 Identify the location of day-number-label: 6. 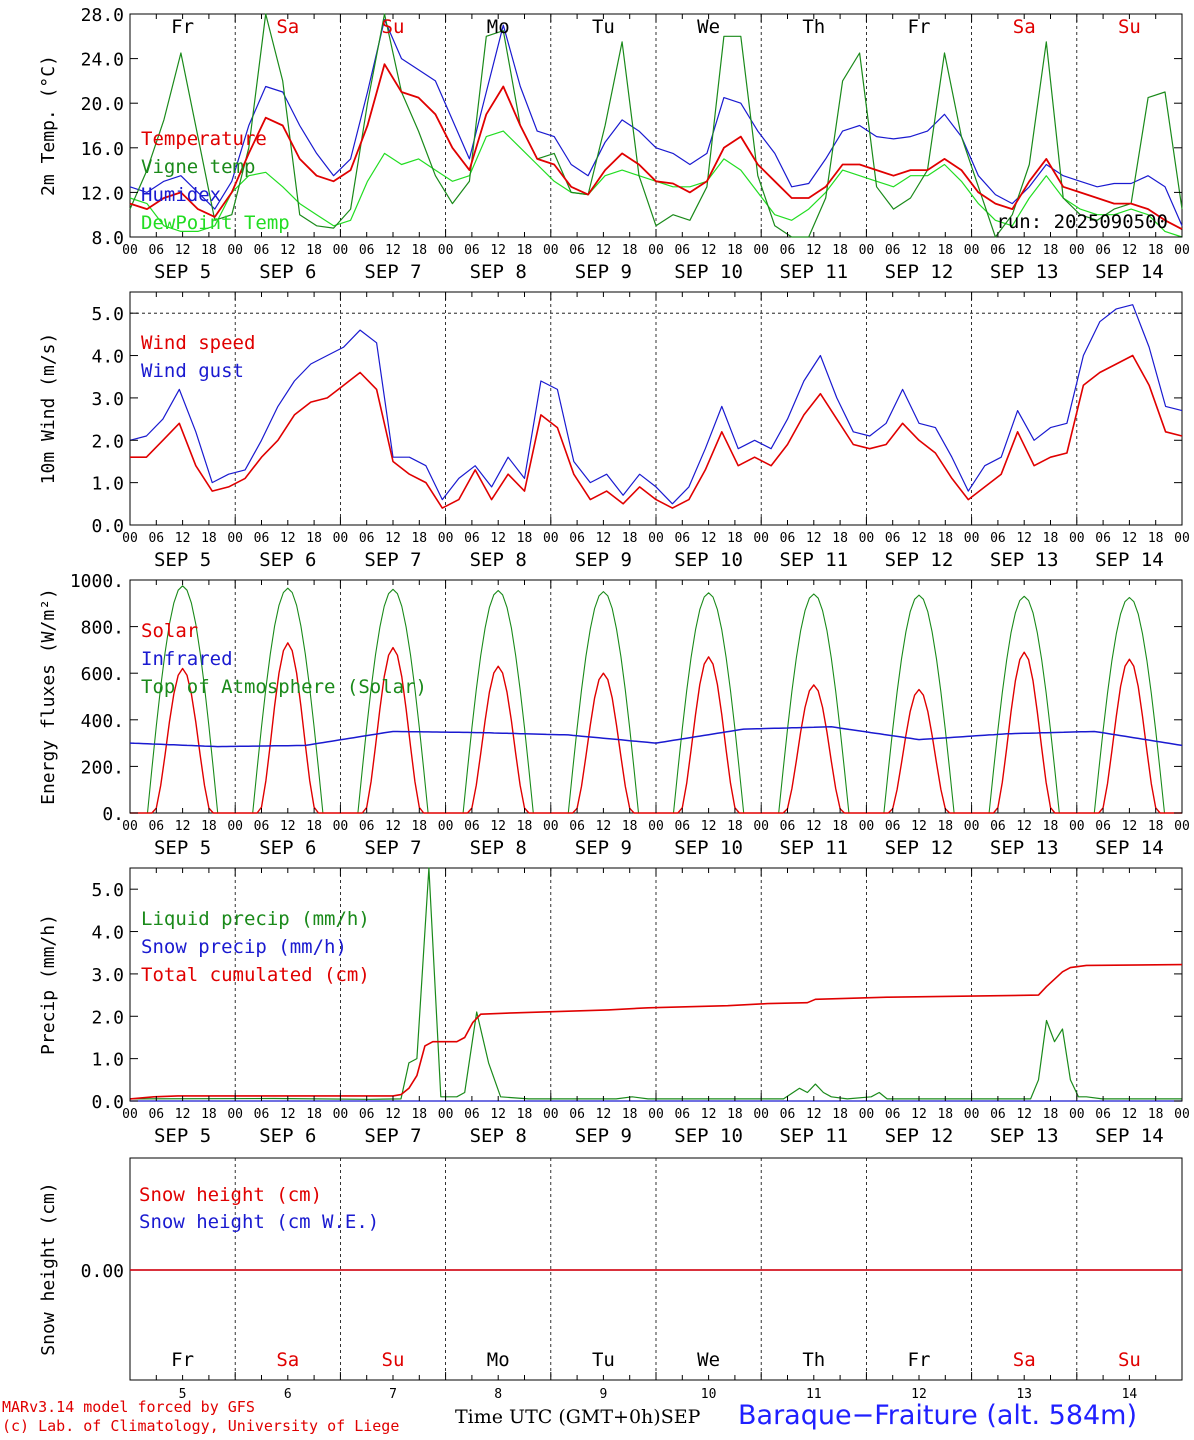
(288, 1394).